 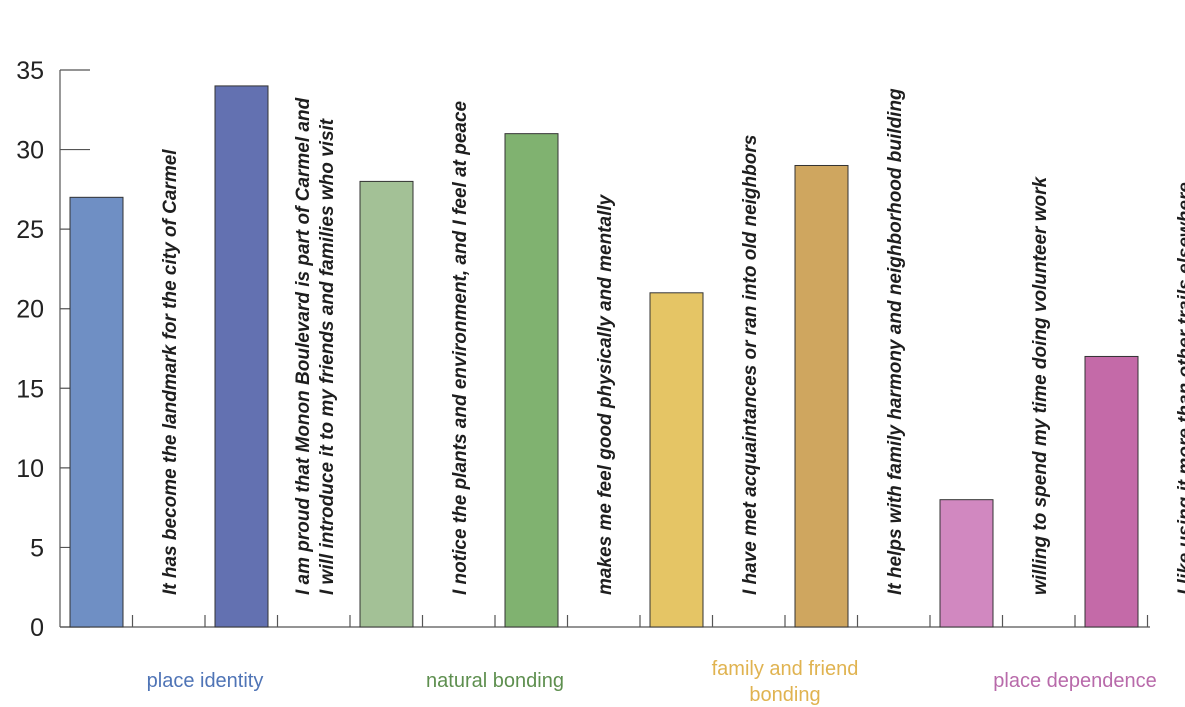 What do you see at coordinates (30, 389) in the screenshot?
I see `y-tick-label: 15` at bounding box center [30, 389].